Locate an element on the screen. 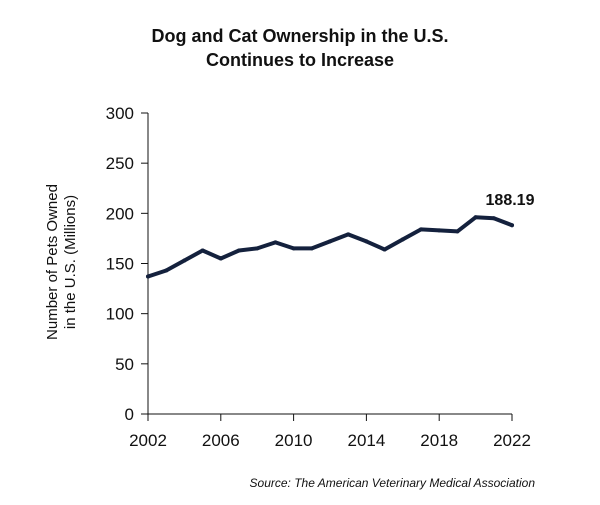  last-value-annotation: 188.19 is located at coordinates (510, 200).